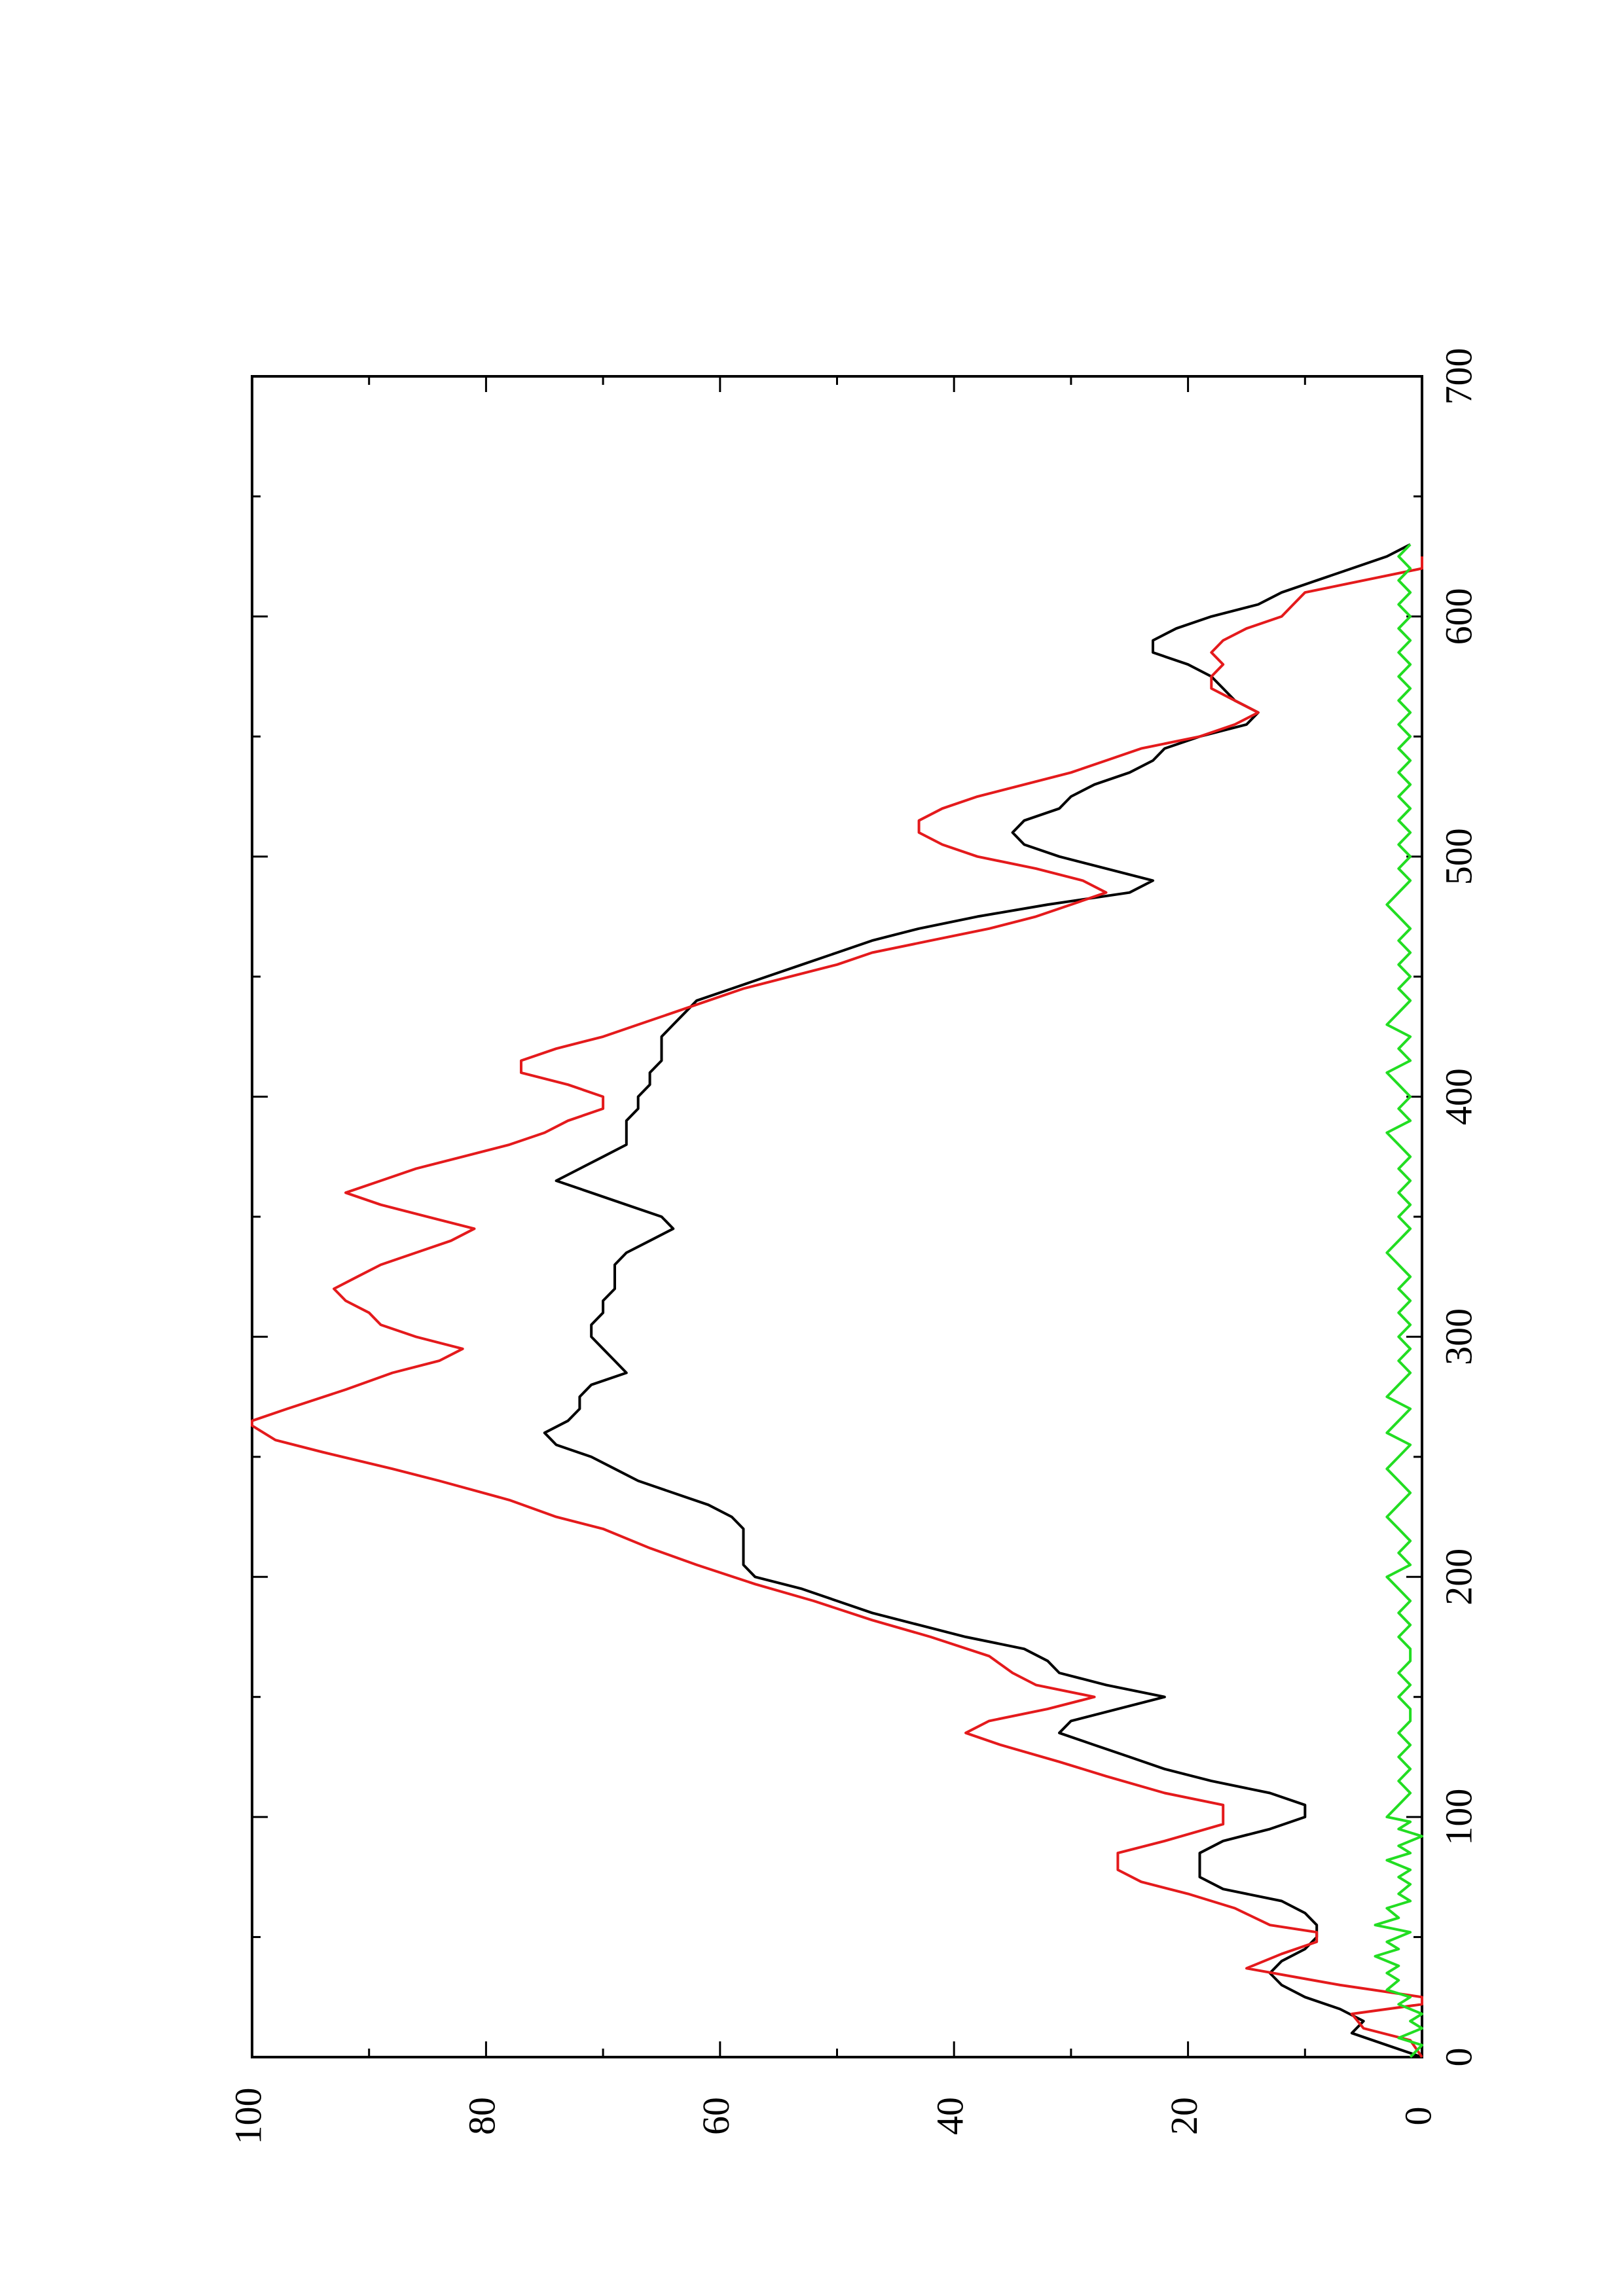 Image resolution: width=1623 pixels, height=2296 pixels. I want to click on y-tick-label: 0, so click(1417, 2116).